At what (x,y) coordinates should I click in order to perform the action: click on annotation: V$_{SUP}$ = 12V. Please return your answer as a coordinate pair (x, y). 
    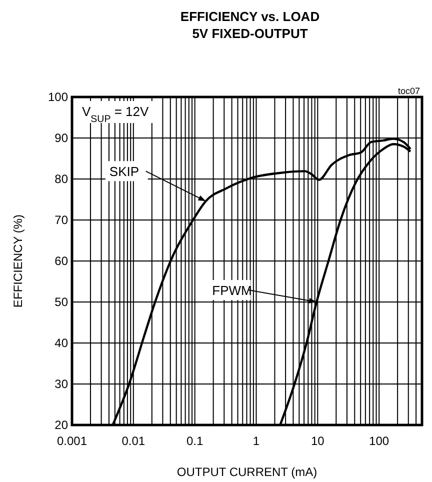
    Looking at the image, I should click on (116, 114).